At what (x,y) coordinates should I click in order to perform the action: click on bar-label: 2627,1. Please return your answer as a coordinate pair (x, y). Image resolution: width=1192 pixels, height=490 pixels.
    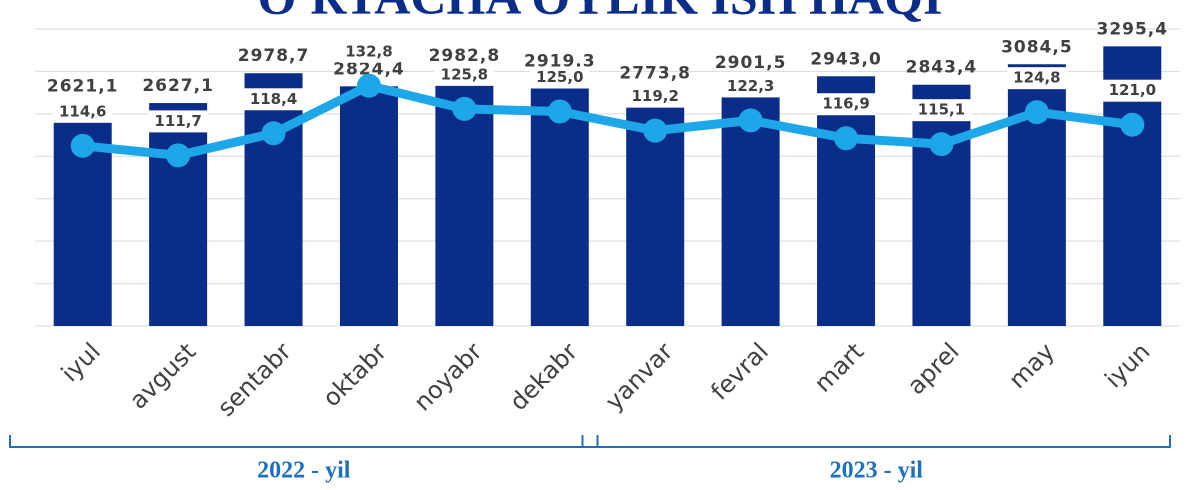
    Looking at the image, I should click on (178, 86).